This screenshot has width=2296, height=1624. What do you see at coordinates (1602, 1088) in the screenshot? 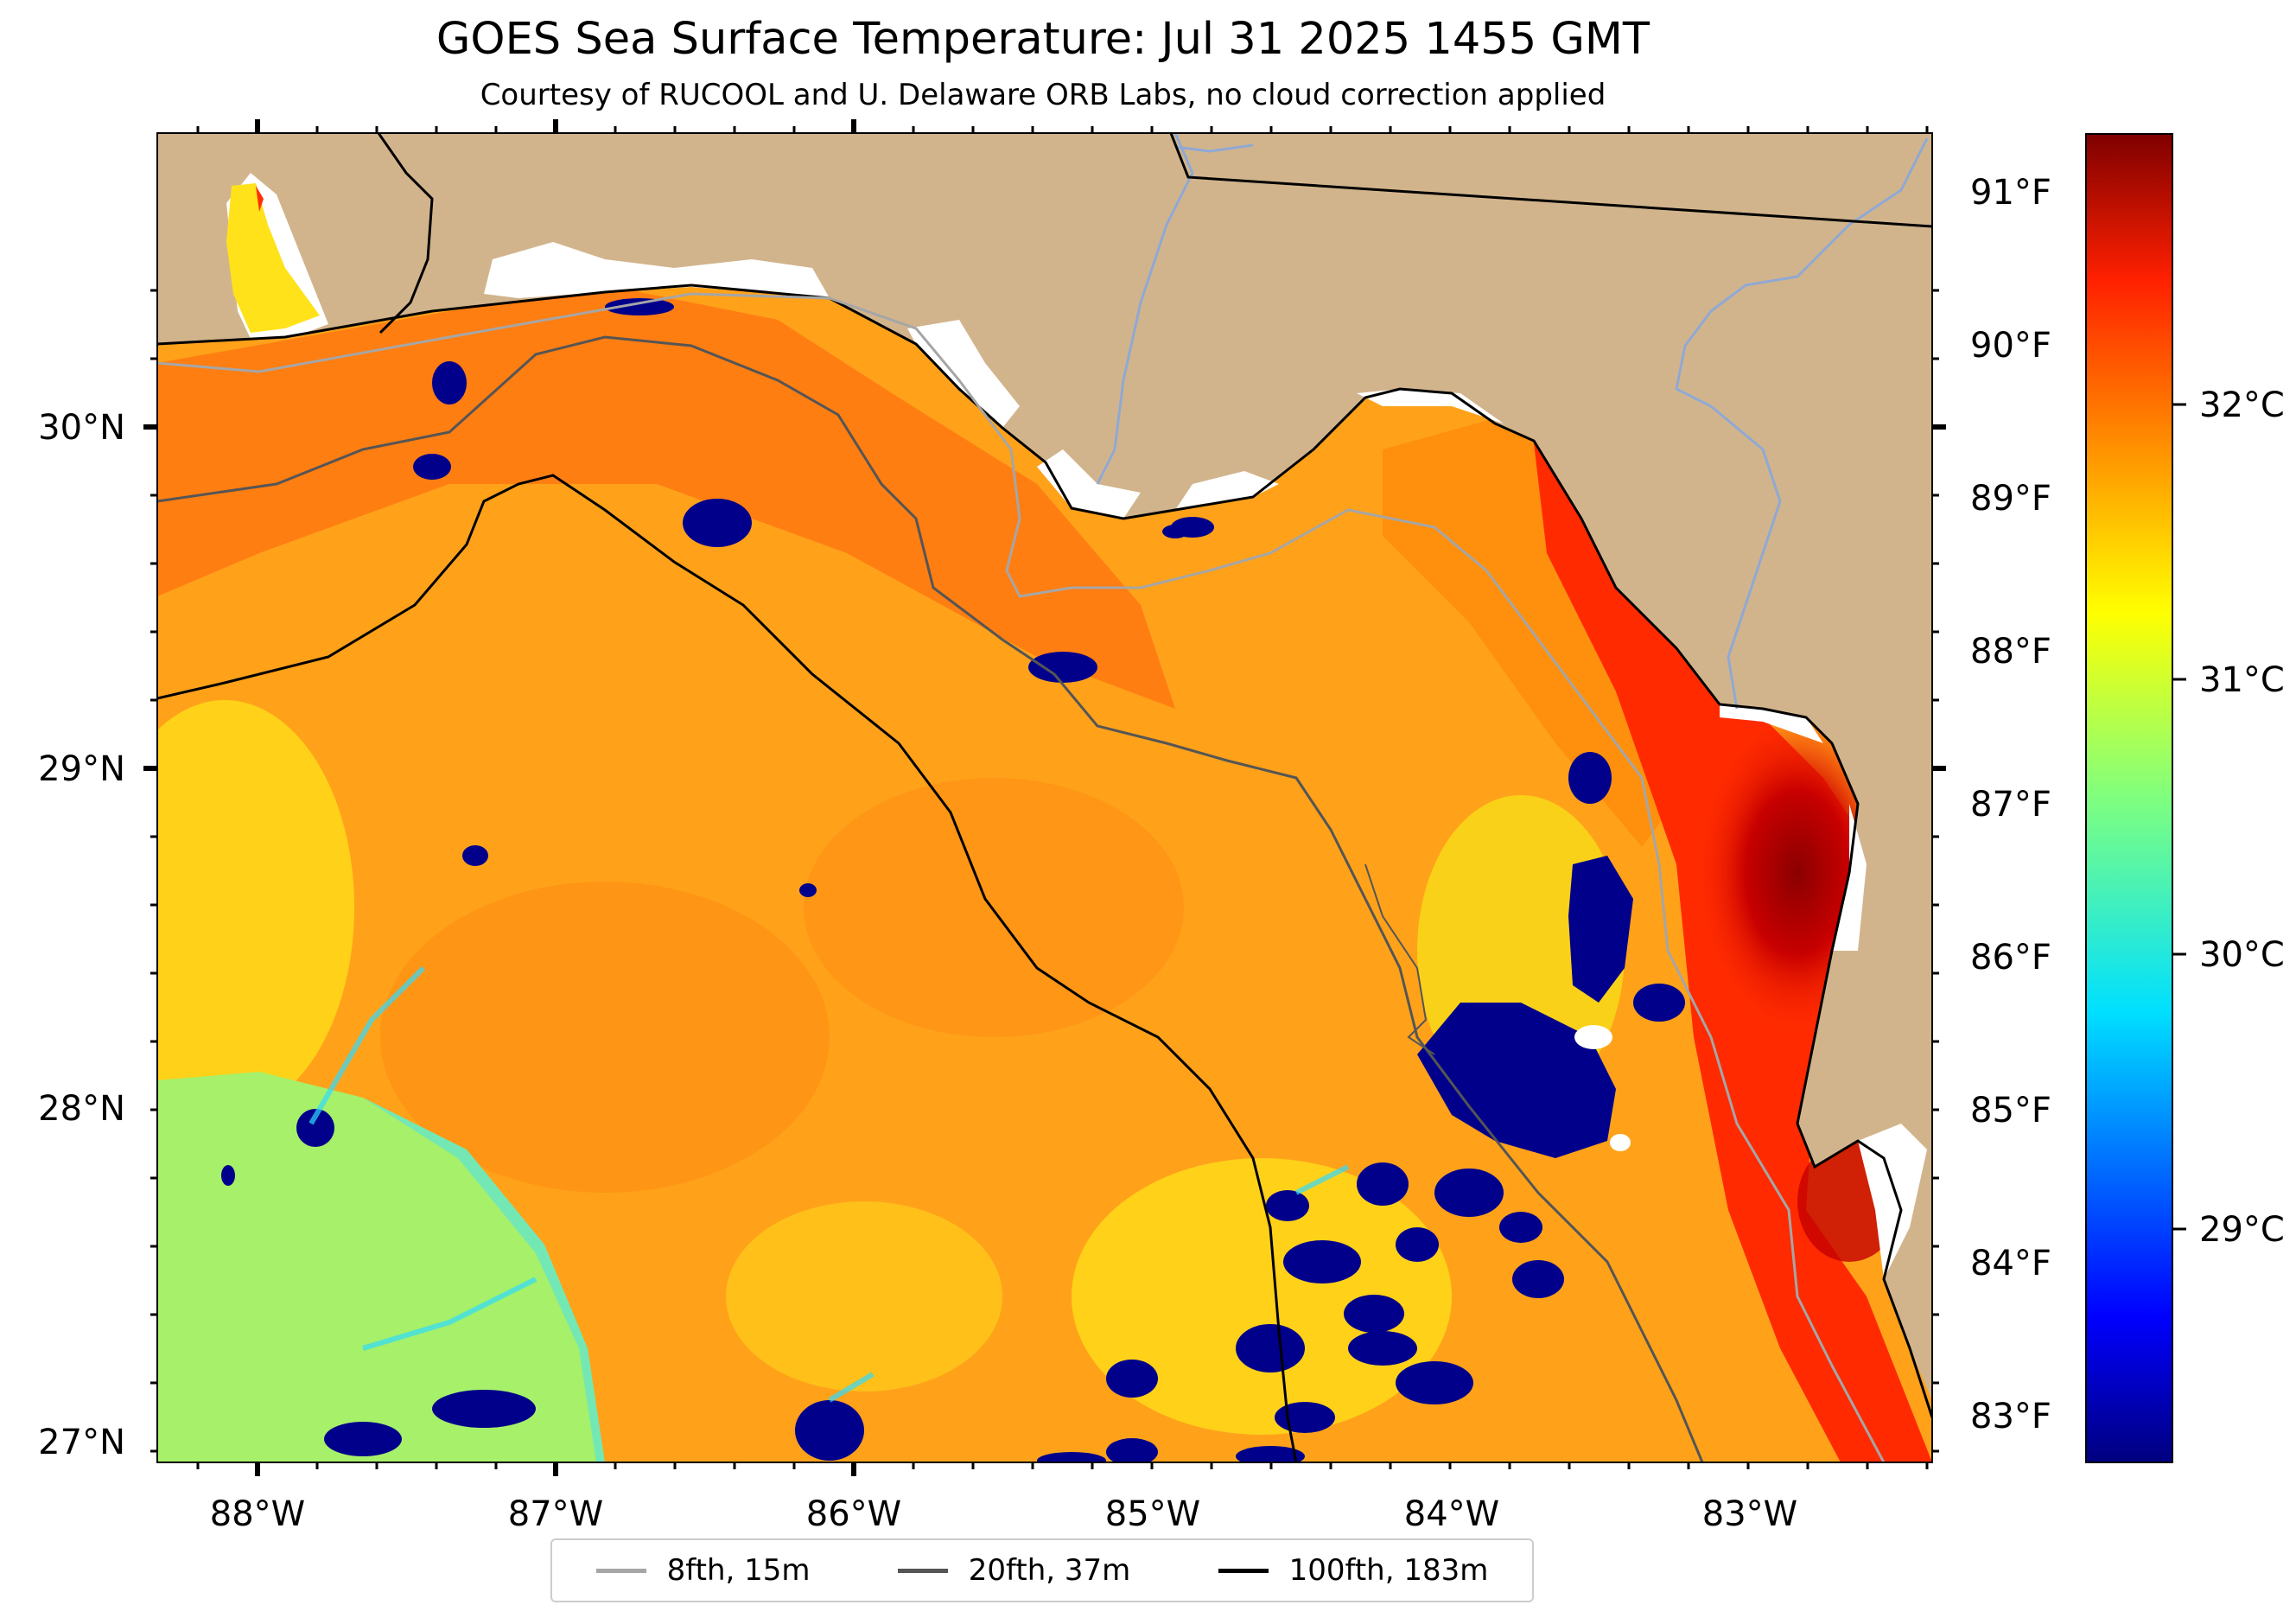
I see `no-data-spots` at bounding box center [1602, 1088].